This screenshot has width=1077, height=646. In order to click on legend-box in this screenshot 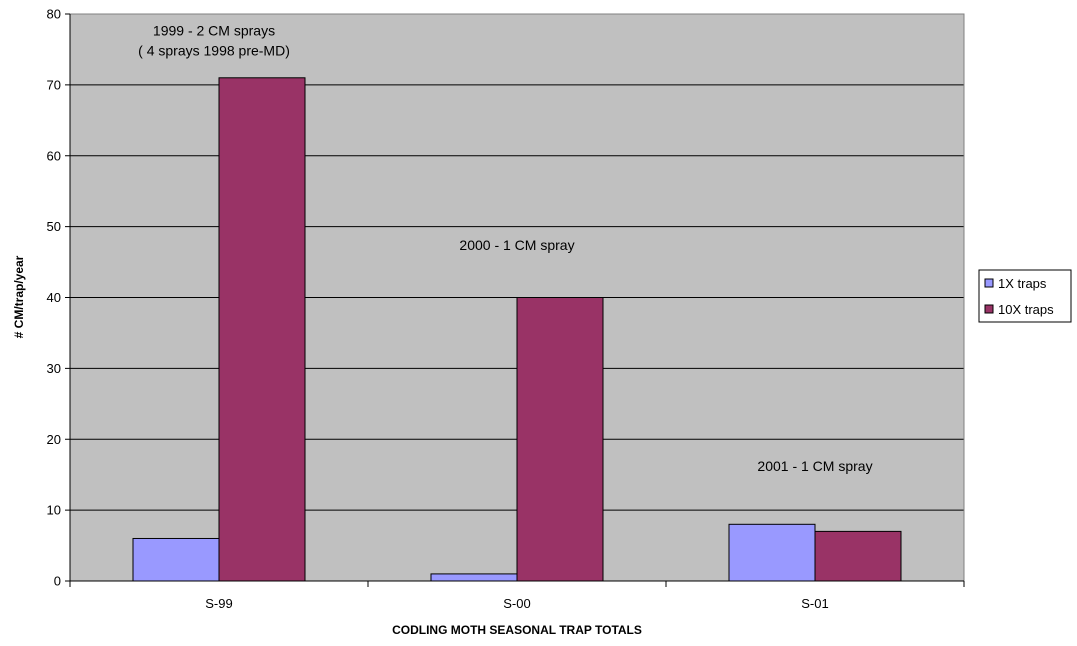, I will do `click(1025, 296)`.